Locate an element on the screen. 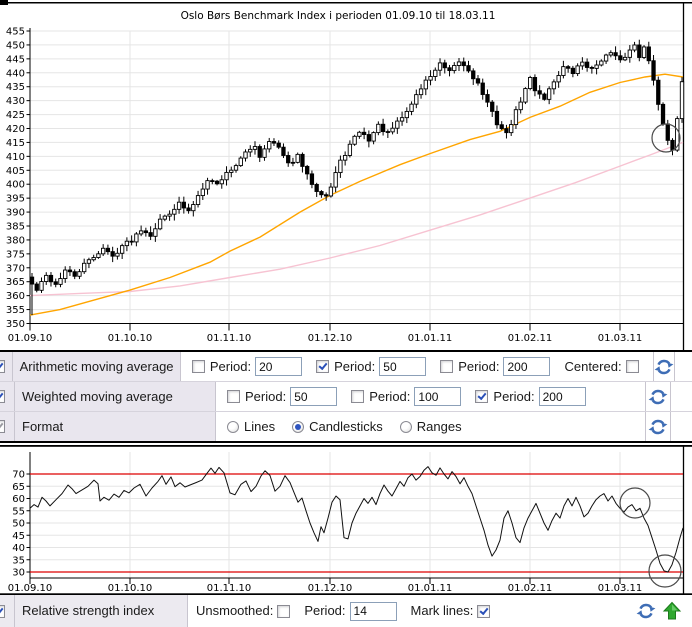 This screenshot has width=692, height=627. x-axis-label: 01.10.10 is located at coordinates (130, 338).